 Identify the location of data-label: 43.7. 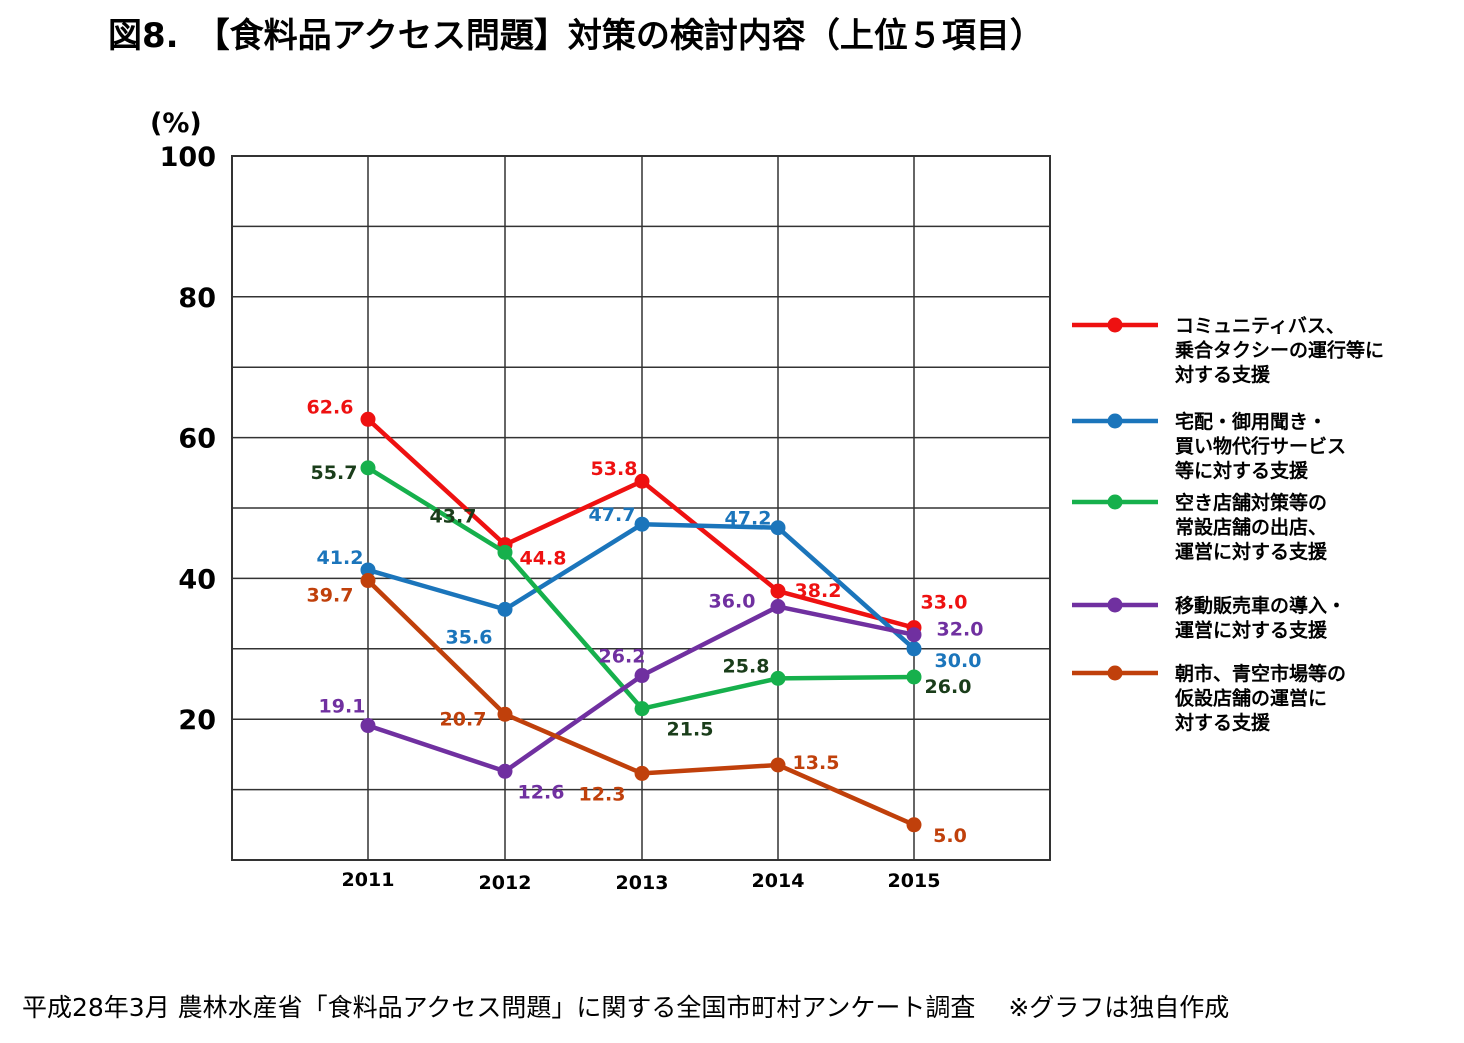
(453, 516).